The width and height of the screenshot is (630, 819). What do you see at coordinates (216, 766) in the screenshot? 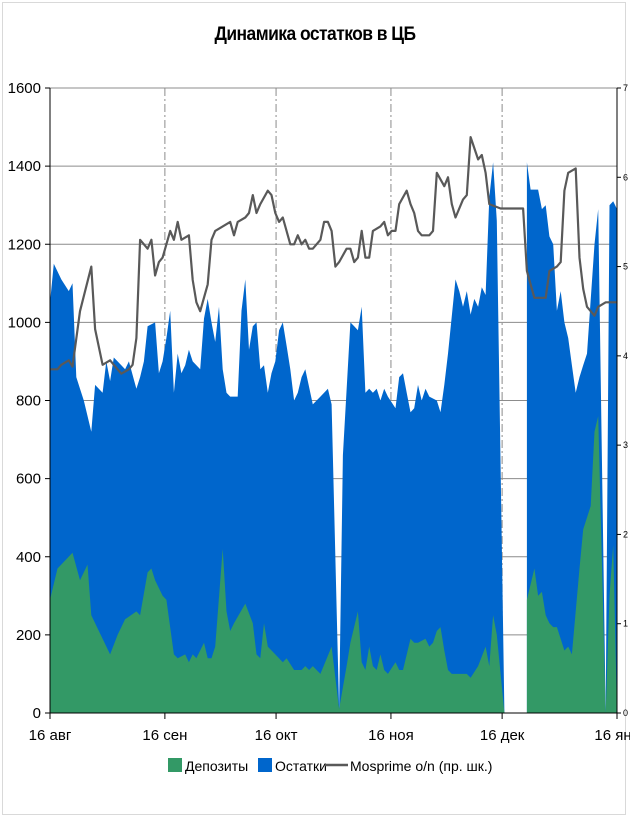
I see `legend-label-deposits: Депозиты` at bounding box center [216, 766].